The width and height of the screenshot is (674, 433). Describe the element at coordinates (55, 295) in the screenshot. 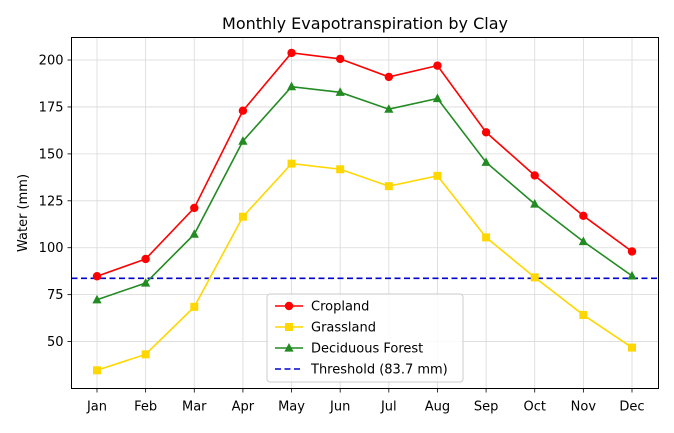

I see `y-tick-label: 75` at that location.